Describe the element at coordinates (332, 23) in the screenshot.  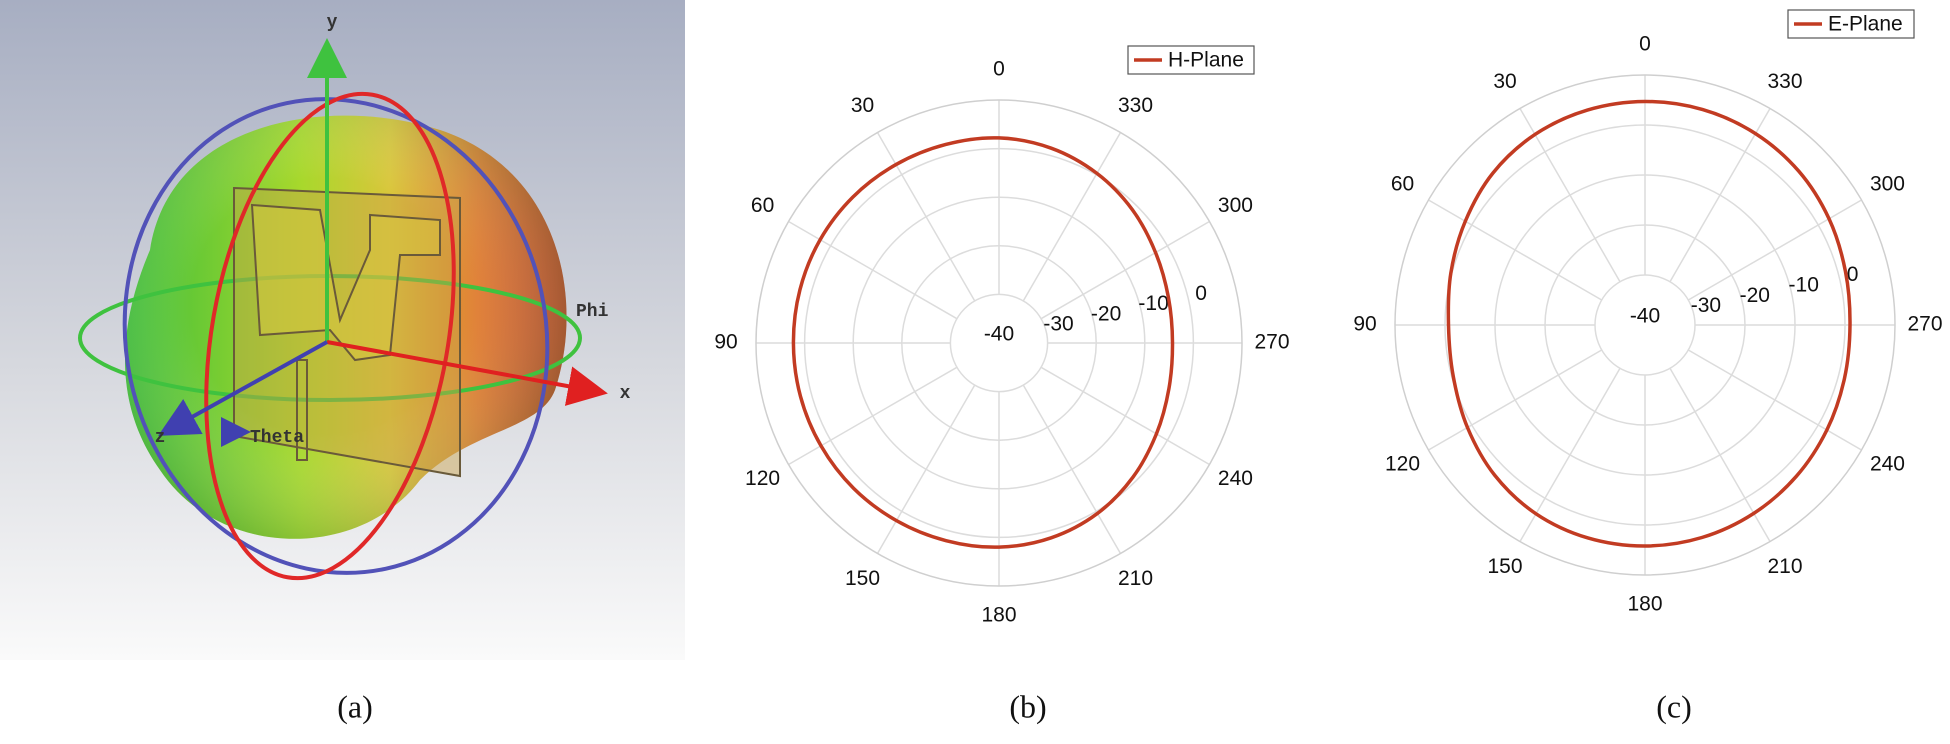
I see `axis-label: y` at that location.